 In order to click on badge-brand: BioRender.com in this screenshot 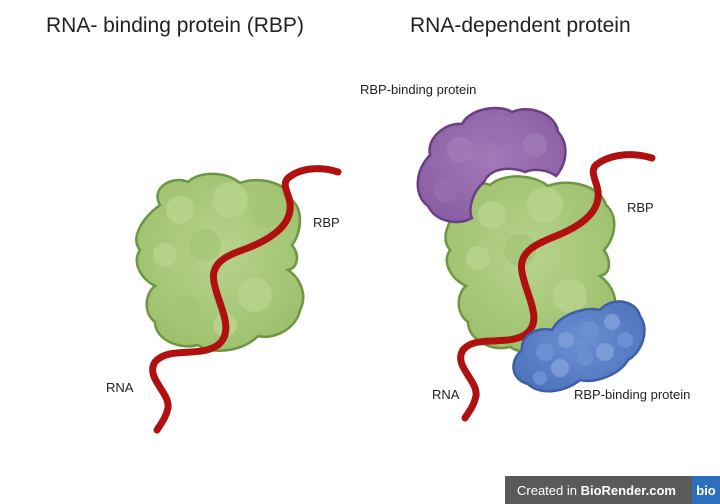, I will do `click(628, 490)`.